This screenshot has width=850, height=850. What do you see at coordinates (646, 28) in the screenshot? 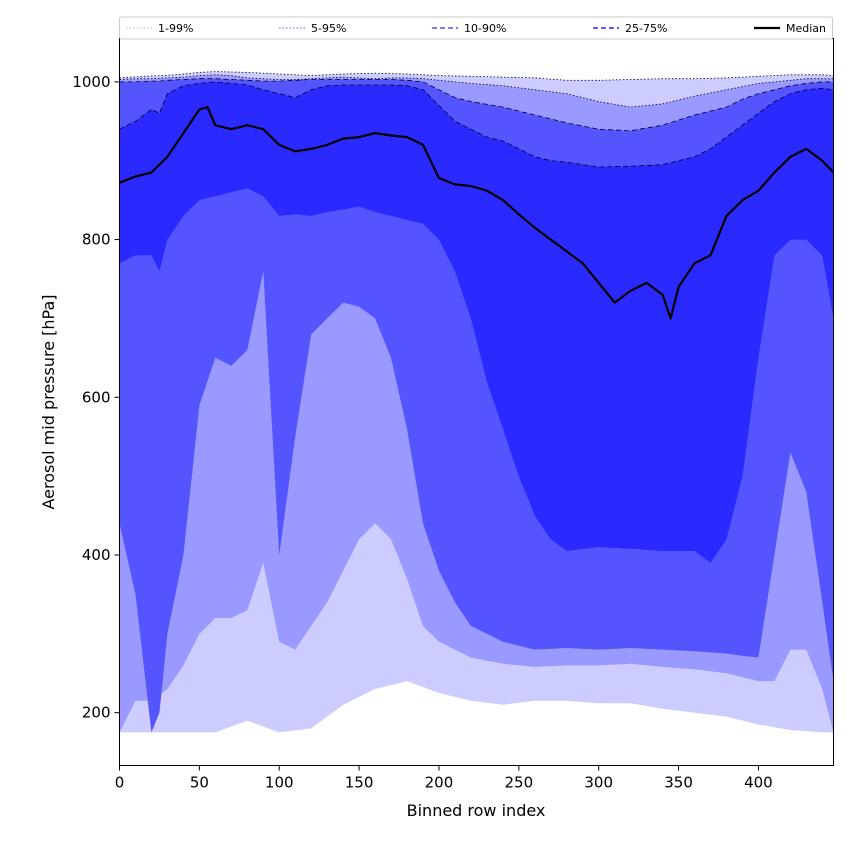
I see `legend-label-25-75: 25-75%` at bounding box center [646, 28].